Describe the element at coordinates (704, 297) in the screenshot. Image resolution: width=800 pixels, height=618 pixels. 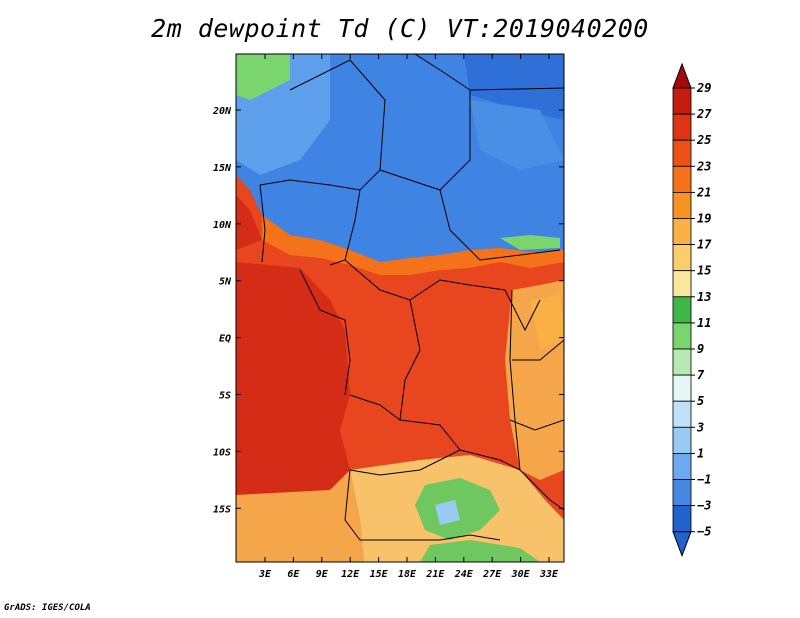
I see `colorbar-label: 13` at that location.